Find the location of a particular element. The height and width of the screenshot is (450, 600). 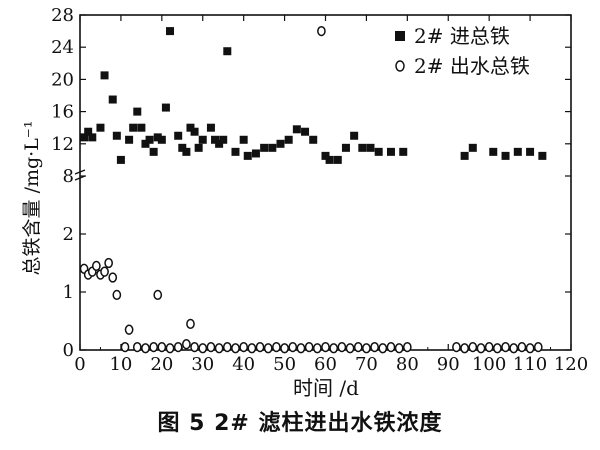

x-axis-label: 时间 /d is located at coordinates (326, 388).